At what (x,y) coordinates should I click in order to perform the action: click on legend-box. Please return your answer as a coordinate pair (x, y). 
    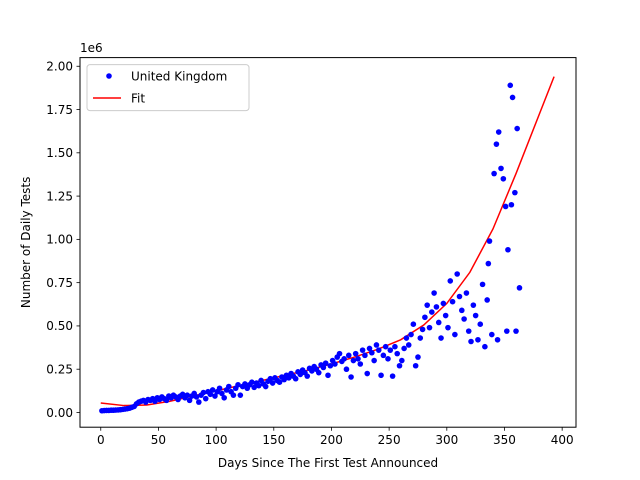
    Looking at the image, I should click on (168, 88).